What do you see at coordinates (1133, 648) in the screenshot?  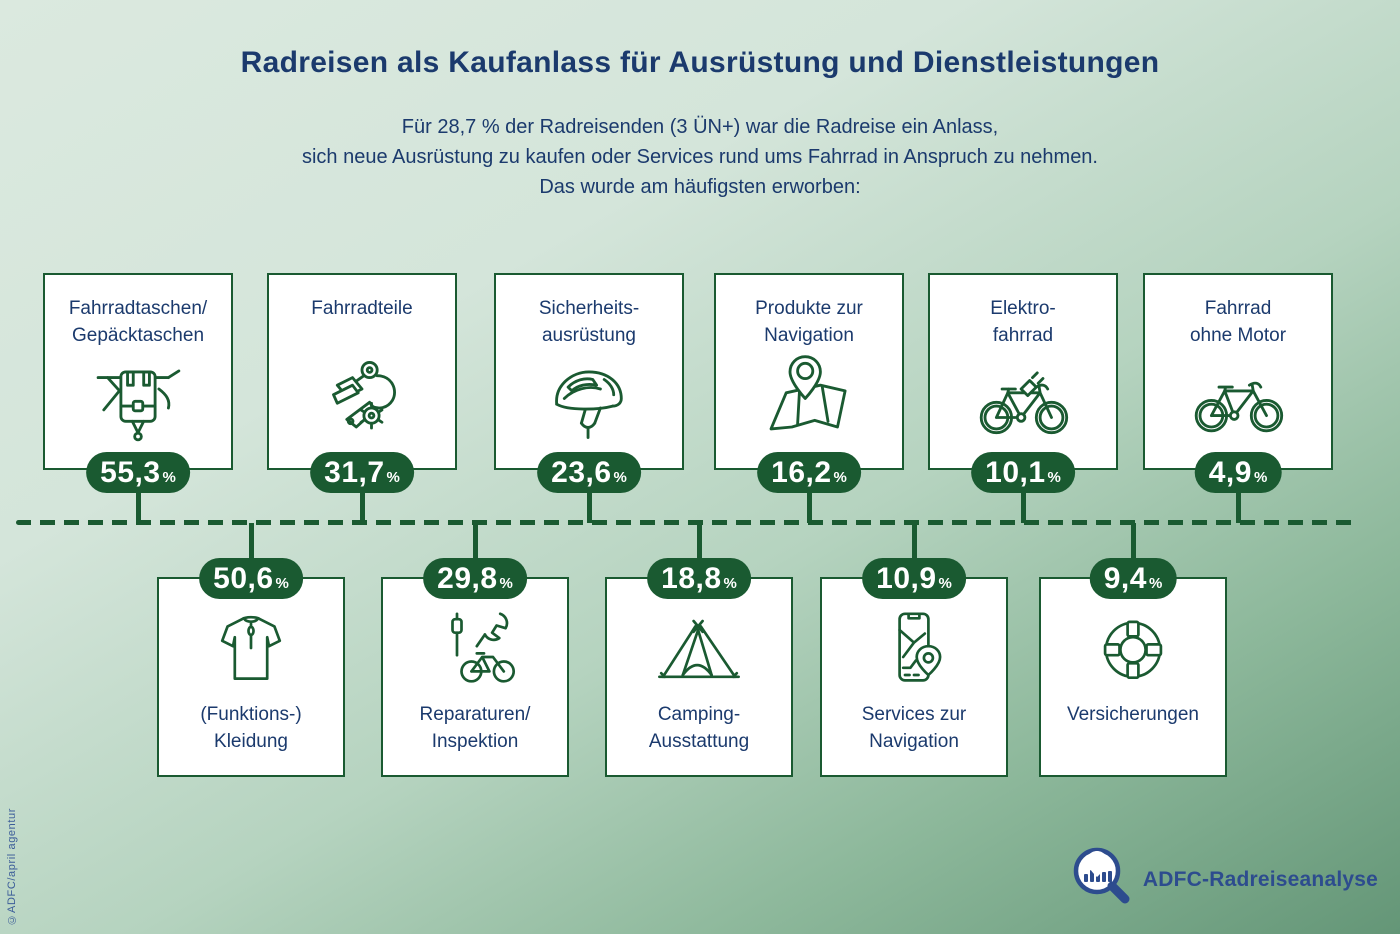 I see `life-ring-icon` at bounding box center [1133, 648].